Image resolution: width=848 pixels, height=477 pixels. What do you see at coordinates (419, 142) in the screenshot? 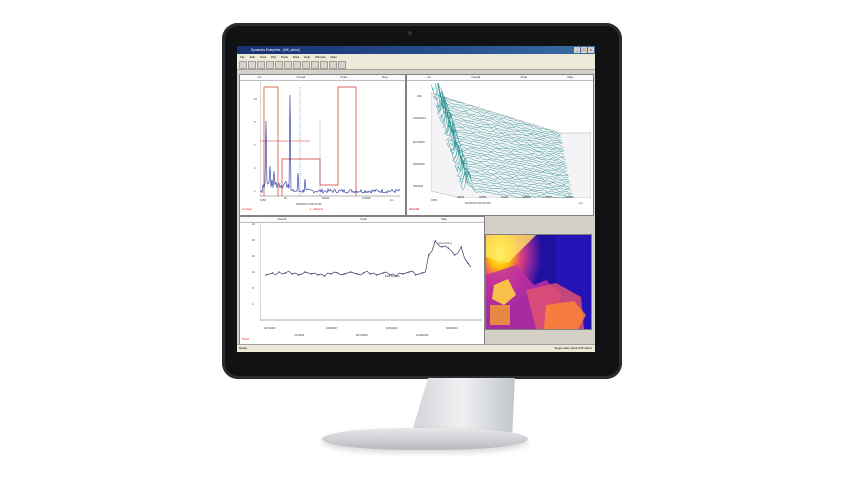
I see `waterfall-ytick: 8/27/2009` at bounding box center [419, 142].